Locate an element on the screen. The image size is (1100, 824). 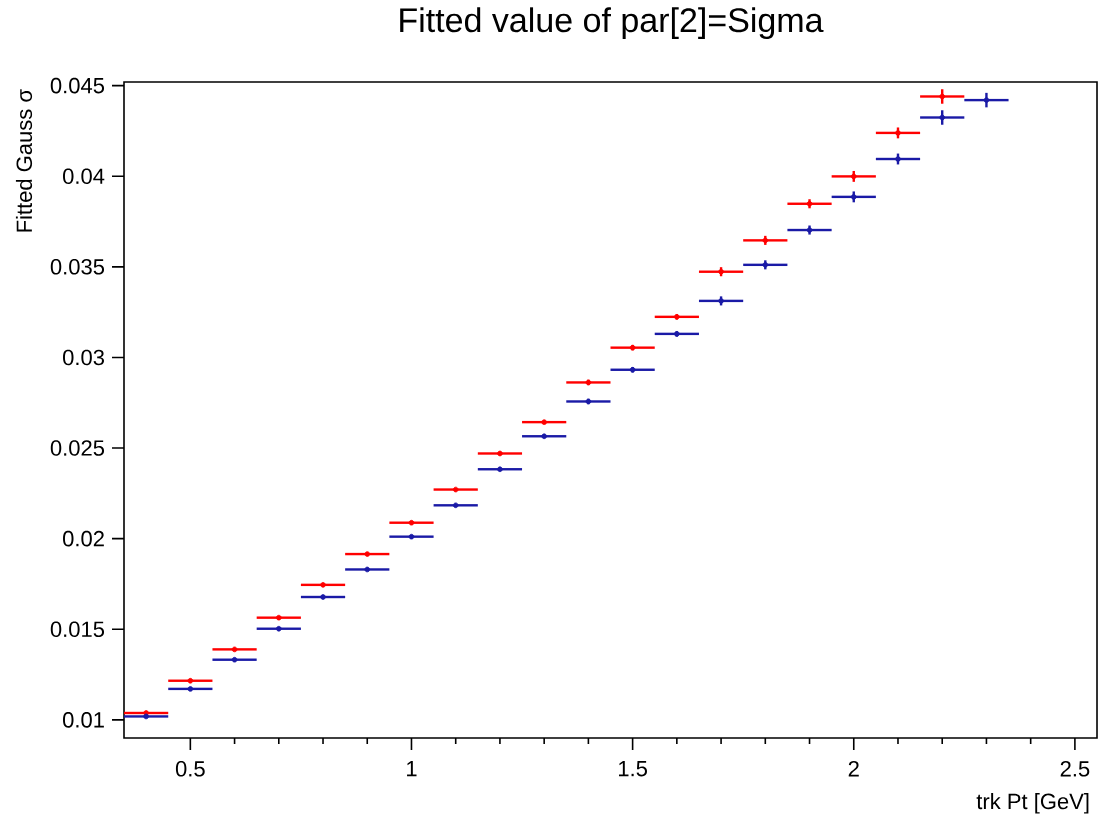
y-tick-label: 0.015 is located at coordinates (77, 629).